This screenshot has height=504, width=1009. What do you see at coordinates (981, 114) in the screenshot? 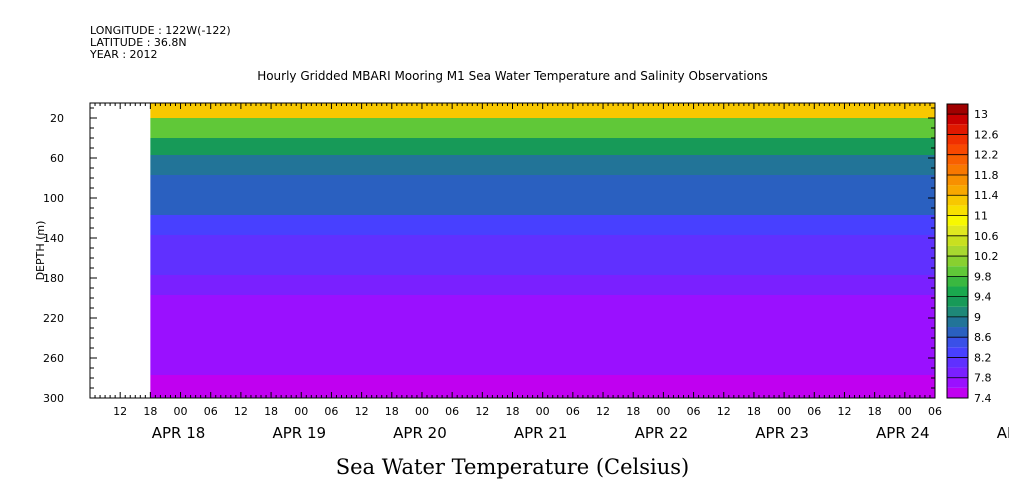
I see `colorbar-label: 13` at bounding box center [981, 114].